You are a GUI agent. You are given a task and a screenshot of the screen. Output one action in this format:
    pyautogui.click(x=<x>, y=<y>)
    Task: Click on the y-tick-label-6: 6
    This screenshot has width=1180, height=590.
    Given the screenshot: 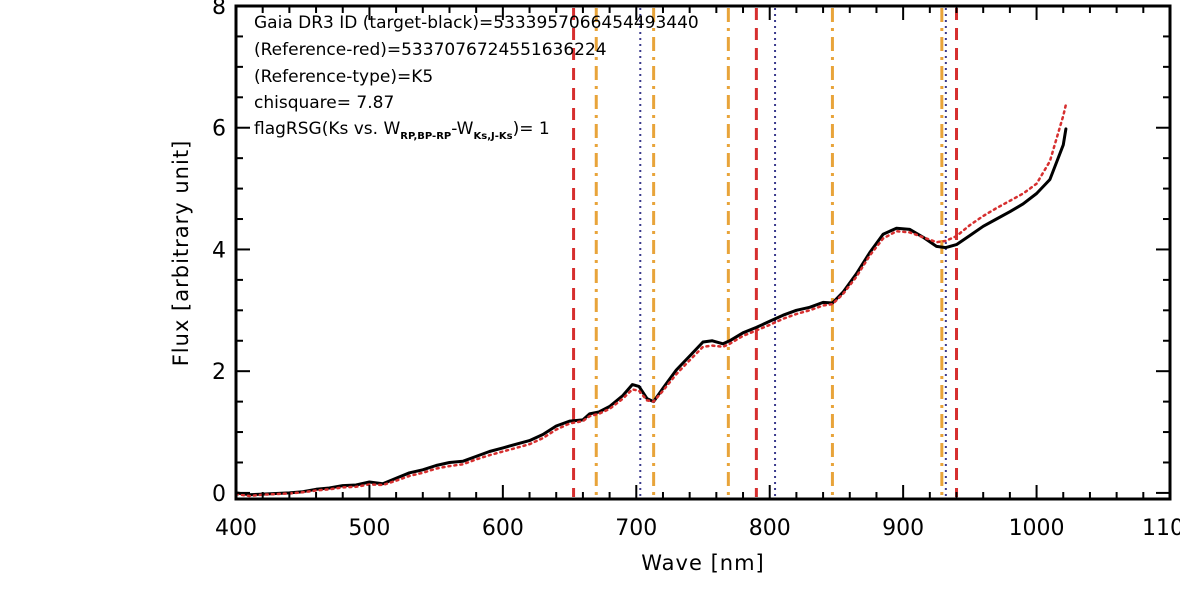 What is the action you would take?
    pyautogui.click(x=219, y=129)
    